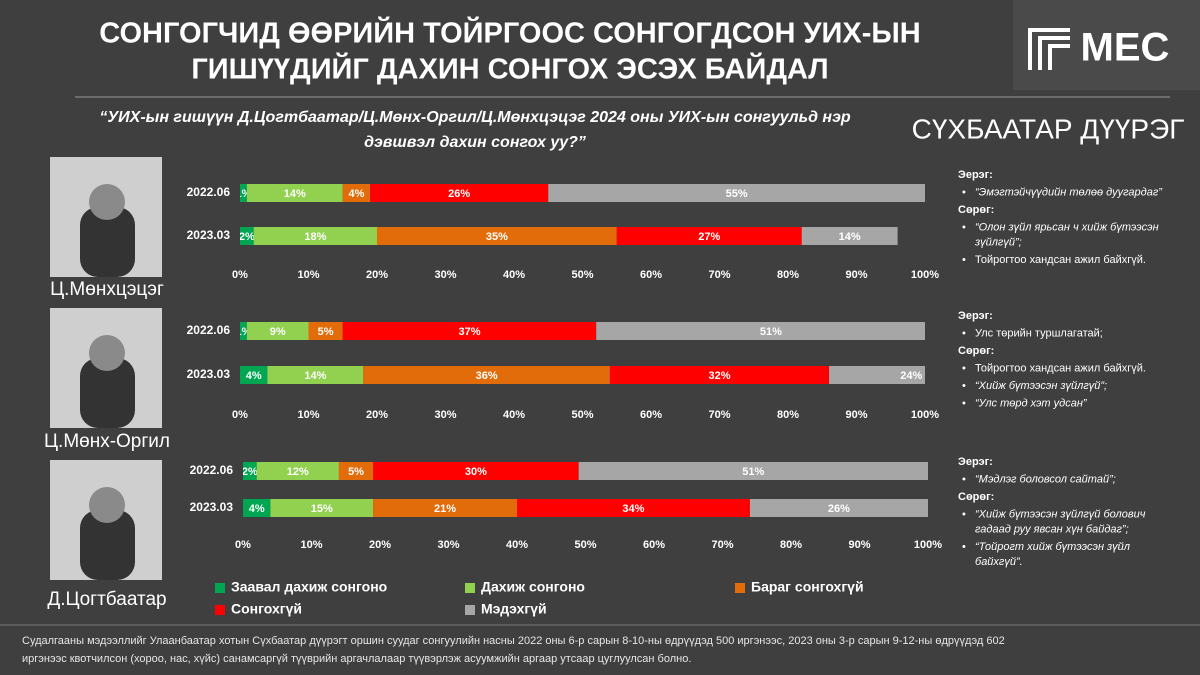  What do you see at coordinates (243, 194) in the screenshot?
I see `value-label: 1%` at bounding box center [243, 194].